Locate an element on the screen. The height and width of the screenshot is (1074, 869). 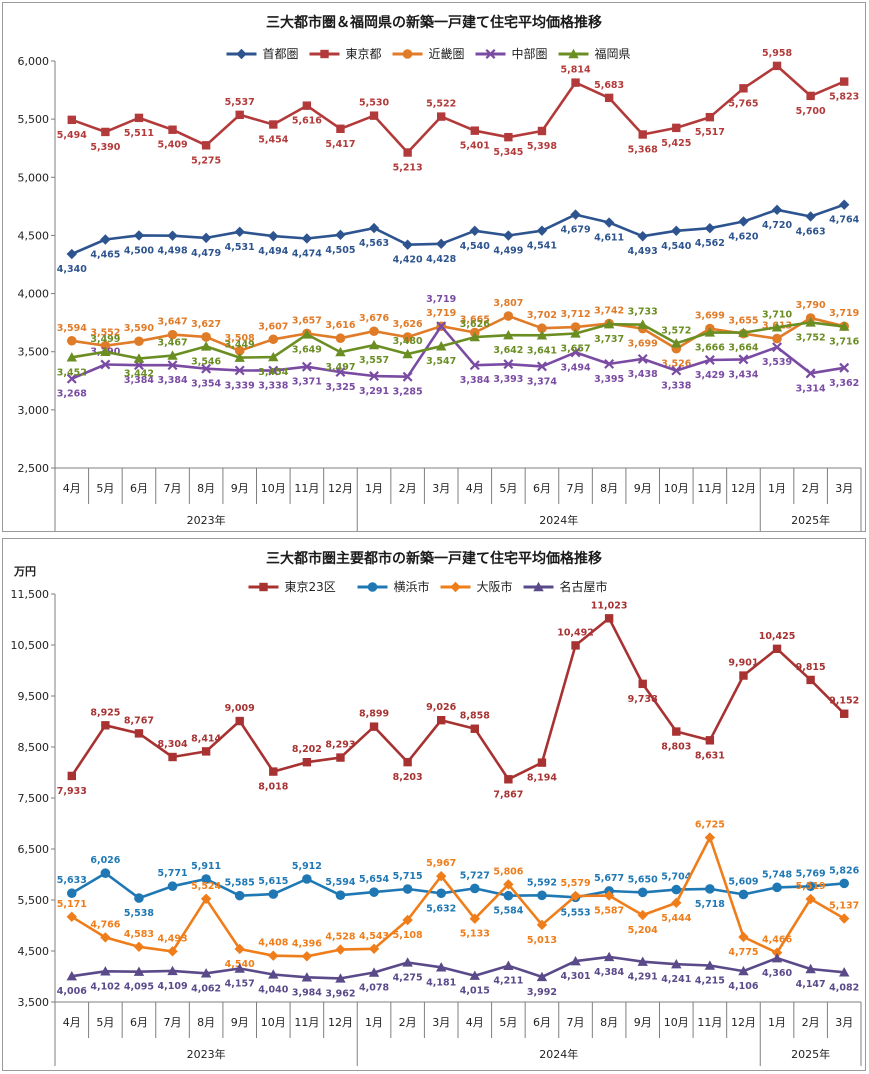
data-label: 4,340 is located at coordinates (72, 269).